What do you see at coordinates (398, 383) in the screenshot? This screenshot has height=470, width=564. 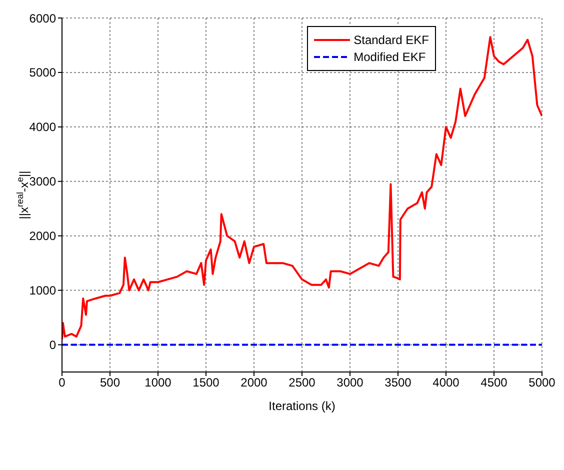 I see `x-tick-label: 3500` at bounding box center [398, 383].